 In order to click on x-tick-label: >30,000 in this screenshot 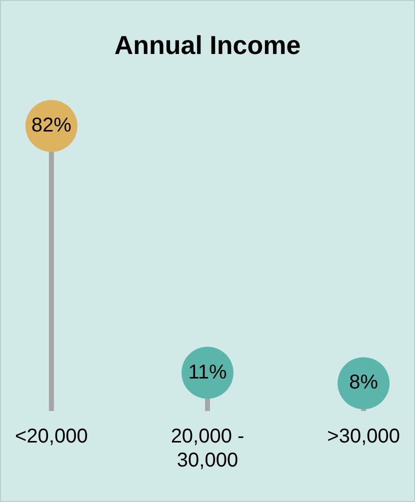, I will do `click(363, 437)`.